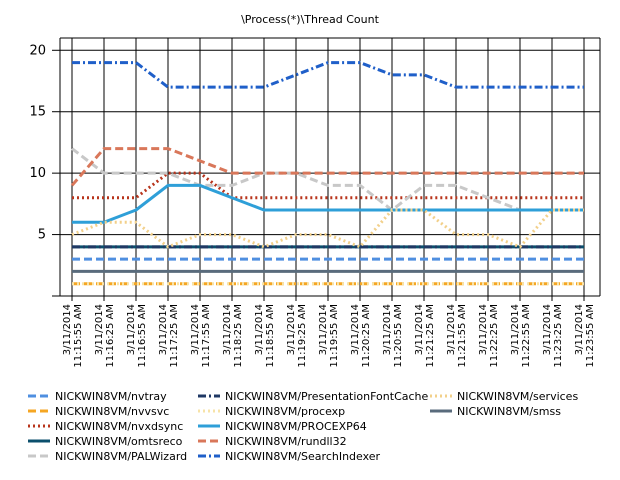 This screenshot has height=480, width=620. I want to click on x-tick-label: 3/11/2014 11:16:55 AM, so click(137, 336).